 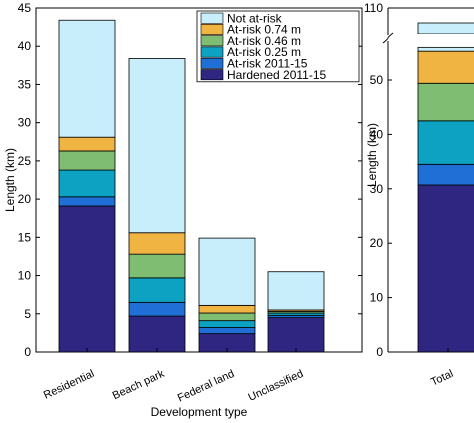 I want to click on x-axis-label: Development type, so click(x=199, y=412).